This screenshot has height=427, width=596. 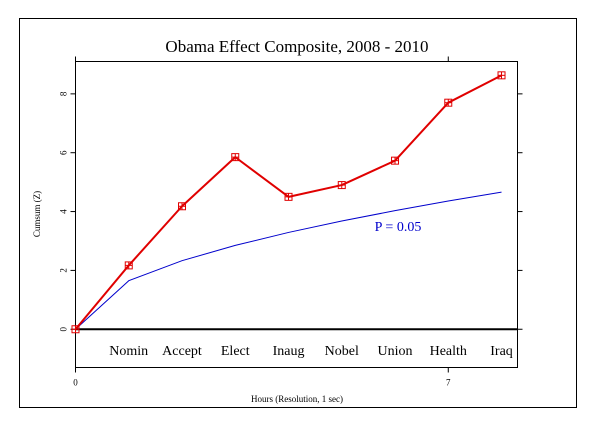 What do you see at coordinates (448, 351) in the screenshot?
I see `event-label: Health` at bounding box center [448, 351].